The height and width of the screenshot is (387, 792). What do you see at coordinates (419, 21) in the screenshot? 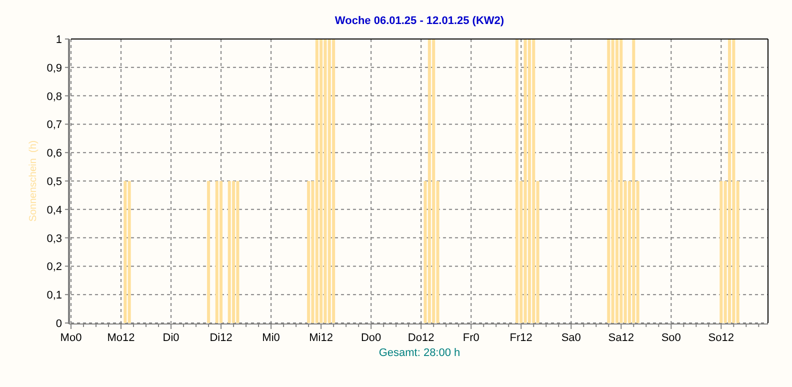
I see `chart-title: Woche 06.01.25 - 12.01.25 (KW2)` at bounding box center [419, 21].